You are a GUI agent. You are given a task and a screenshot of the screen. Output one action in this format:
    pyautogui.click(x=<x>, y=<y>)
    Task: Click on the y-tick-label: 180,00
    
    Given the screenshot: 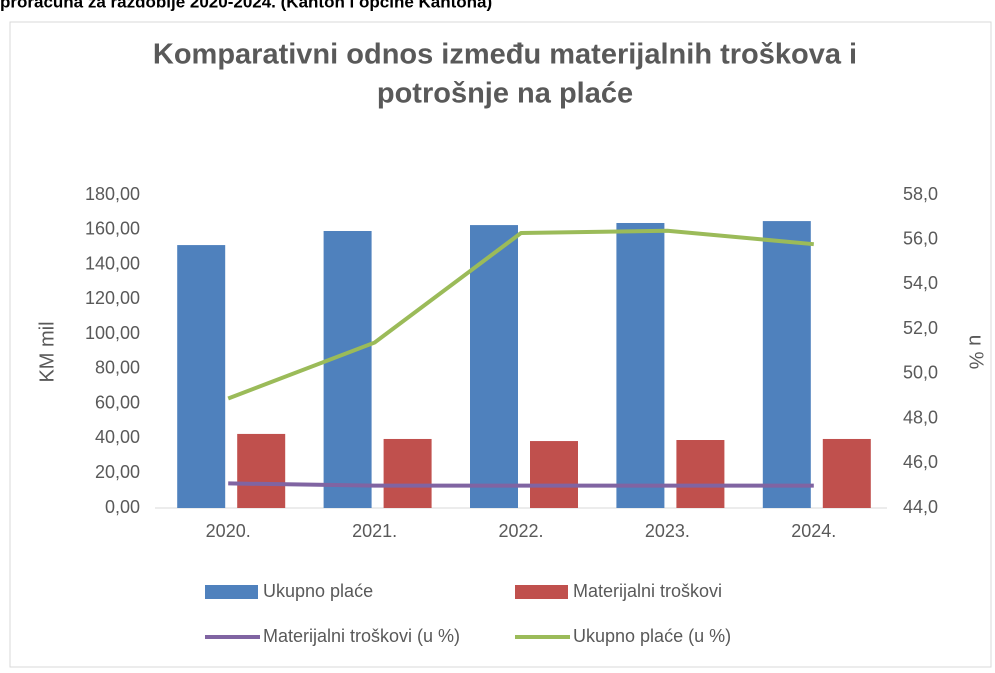 What is the action you would take?
    pyautogui.click(x=112, y=194)
    